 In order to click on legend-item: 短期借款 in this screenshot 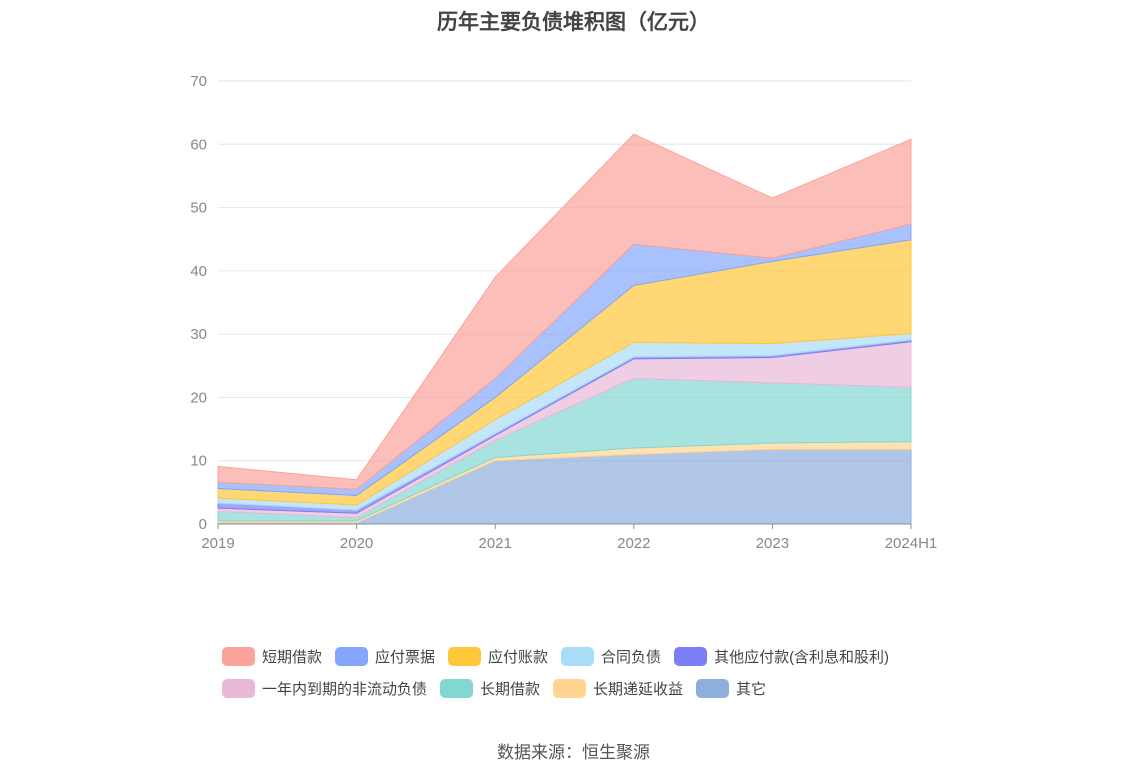, I will do `click(272, 656)`.